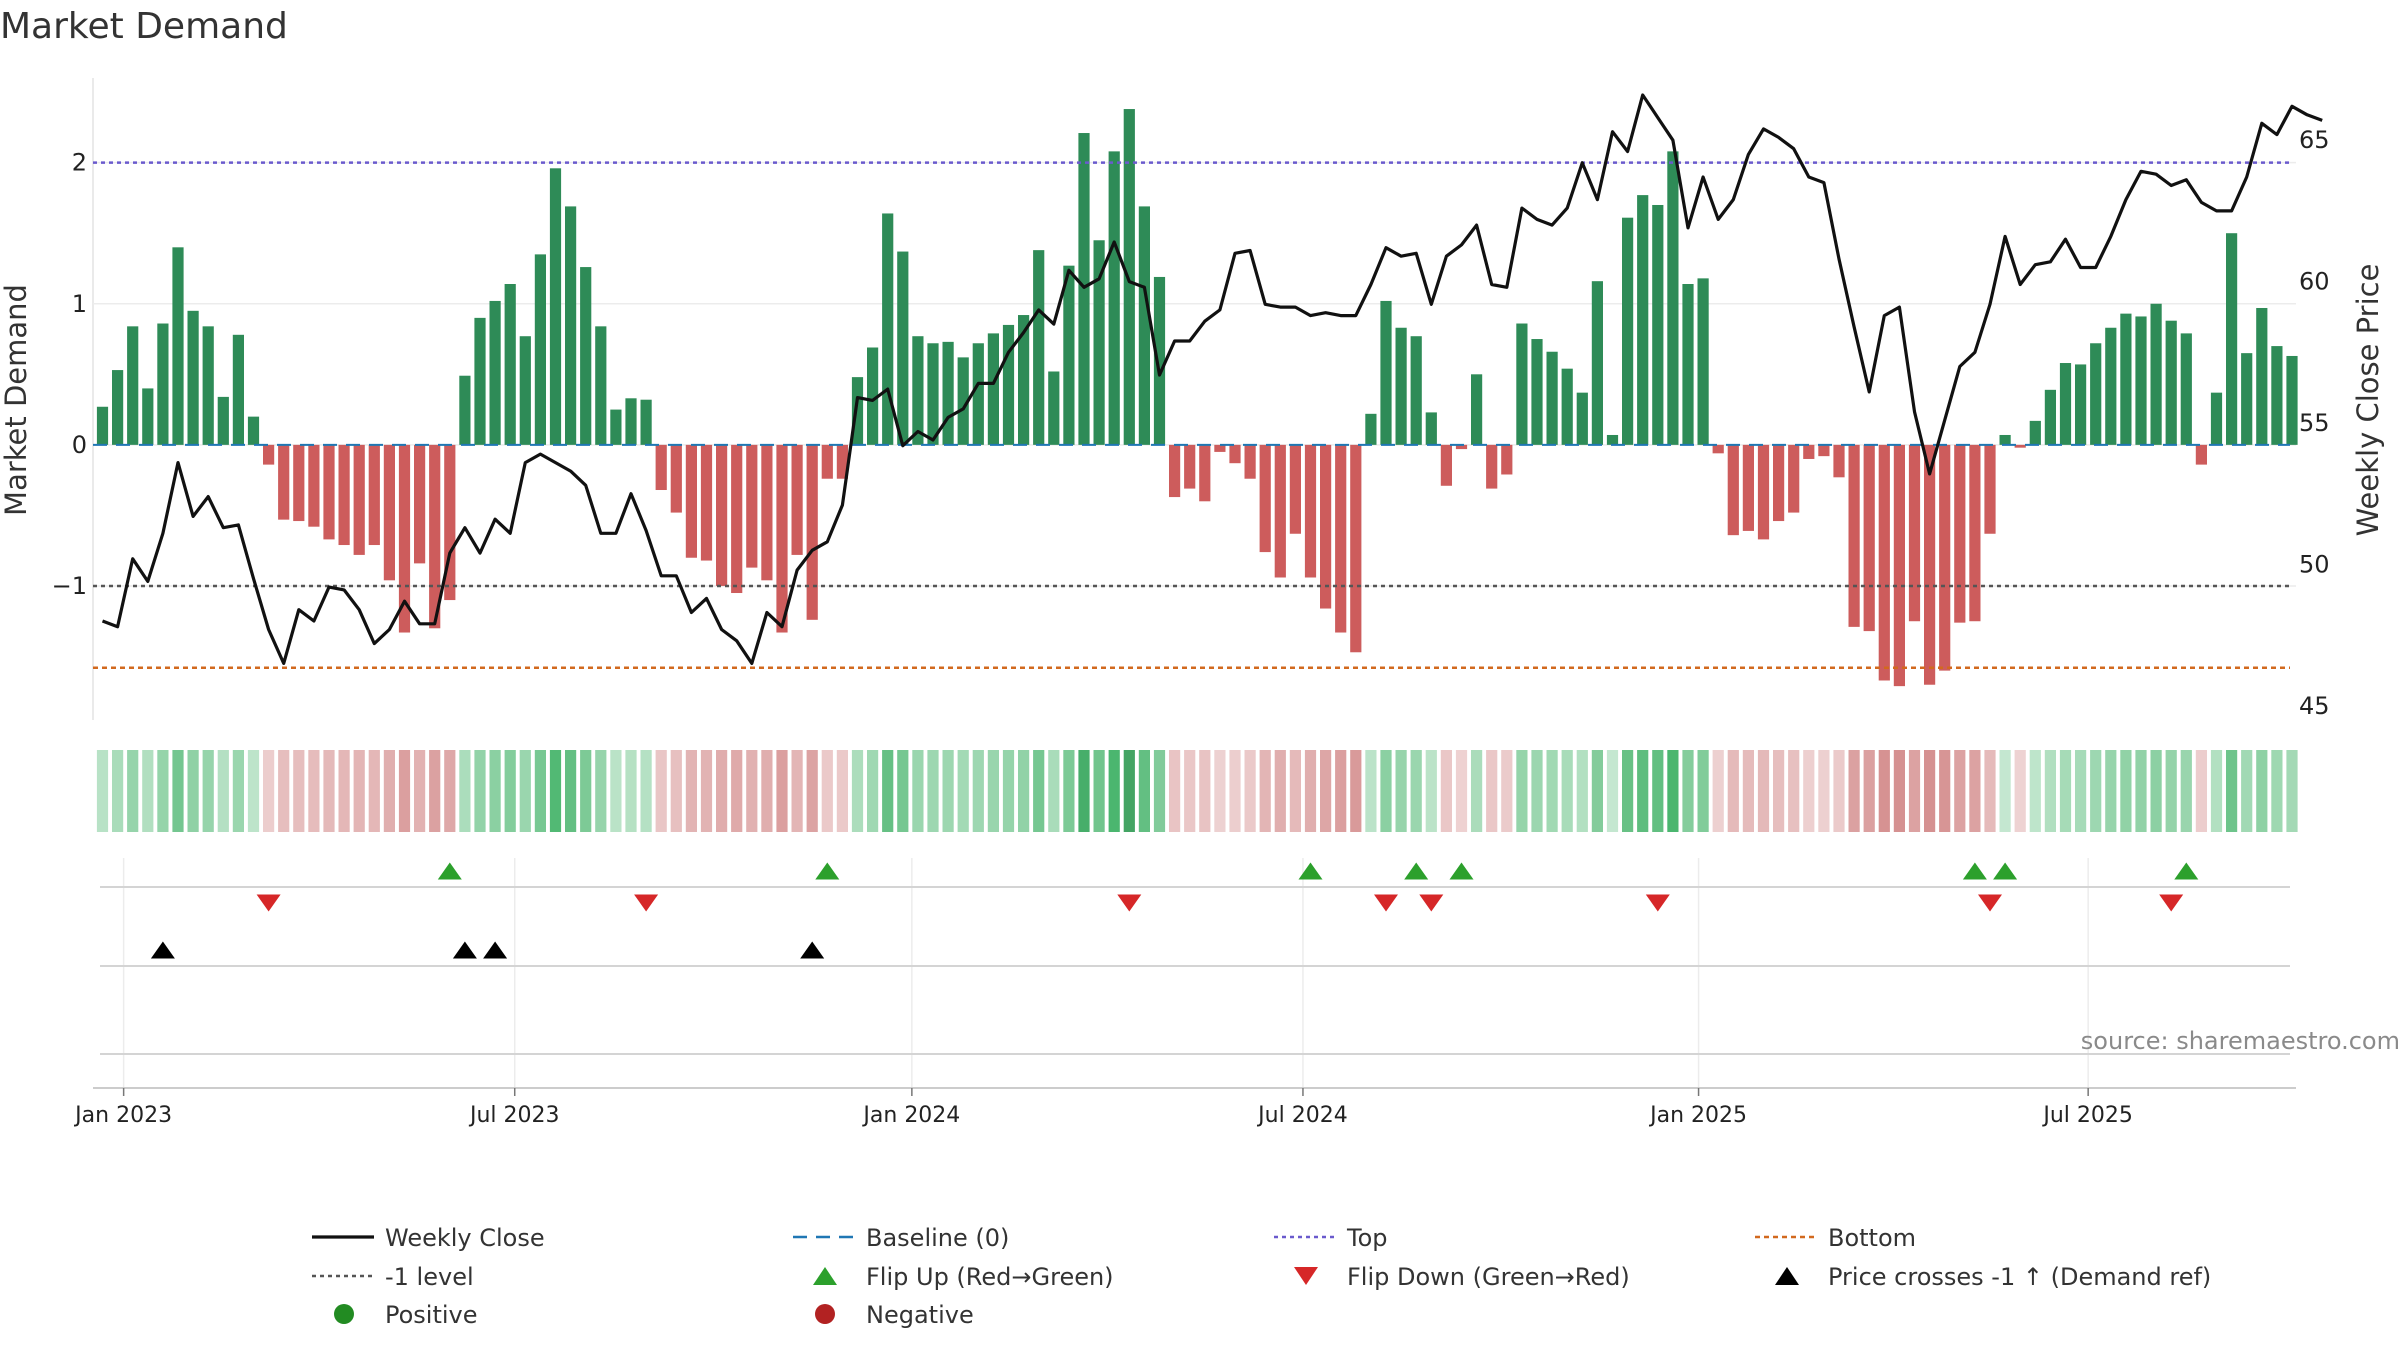 Image resolution: width=2400 pixels, height=1350 pixels. What do you see at coordinates (1310, 871) in the screenshot?
I see `flip-up-marker` at bounding box center [1310, 871].